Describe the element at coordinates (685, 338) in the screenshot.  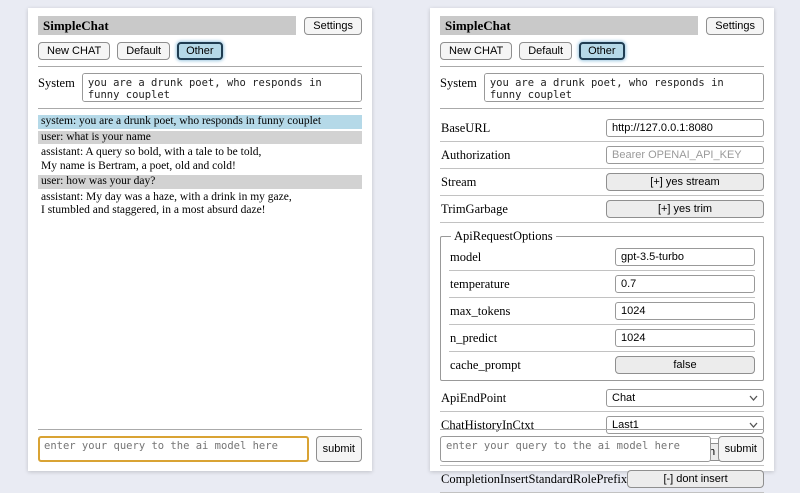
I see `n-predict-input` at that location.